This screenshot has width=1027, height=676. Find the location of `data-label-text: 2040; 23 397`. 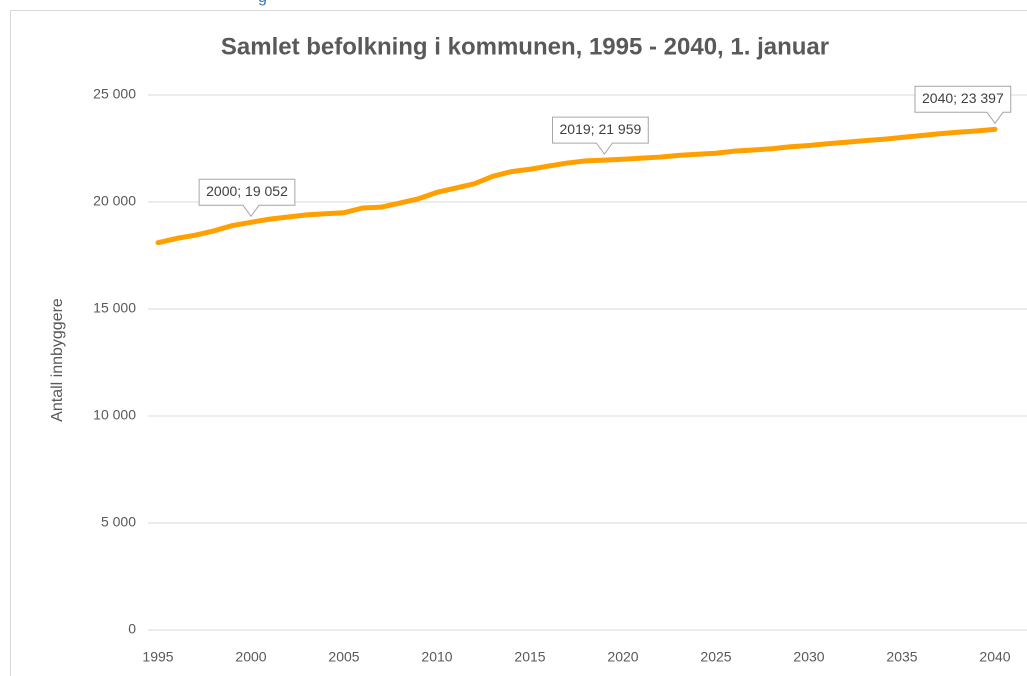

data-label-text: 2040; 23 397 is located at coordinates (963, 98).